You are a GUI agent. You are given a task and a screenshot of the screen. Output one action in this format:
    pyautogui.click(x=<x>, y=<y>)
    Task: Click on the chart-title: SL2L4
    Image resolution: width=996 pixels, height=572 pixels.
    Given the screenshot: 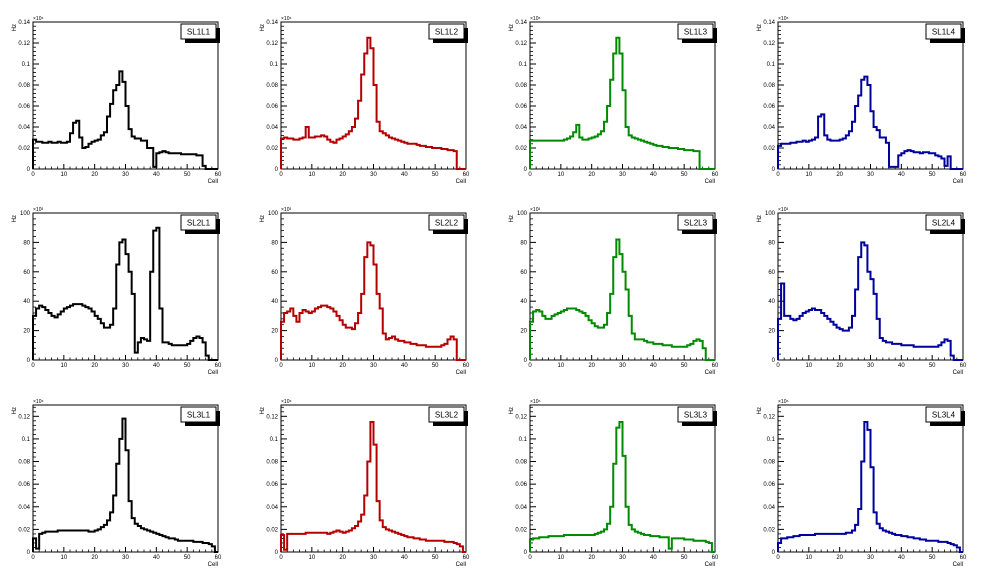 What is the action you would take?
    pyautogui.click(x=944, y=223)
    